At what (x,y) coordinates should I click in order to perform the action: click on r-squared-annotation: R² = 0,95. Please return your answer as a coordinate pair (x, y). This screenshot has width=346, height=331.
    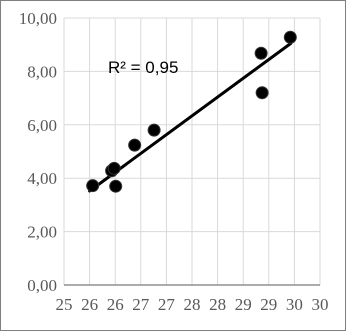
    Looking at the image, I should click on (143, 67).